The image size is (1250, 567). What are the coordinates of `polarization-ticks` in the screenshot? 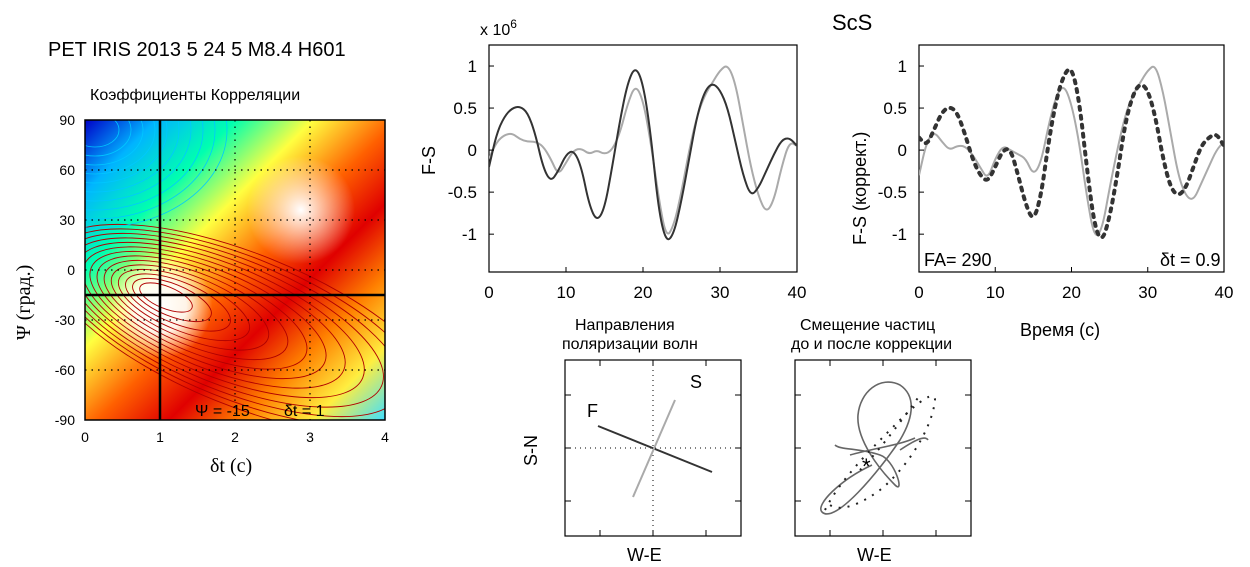 It's located at (653, 448).